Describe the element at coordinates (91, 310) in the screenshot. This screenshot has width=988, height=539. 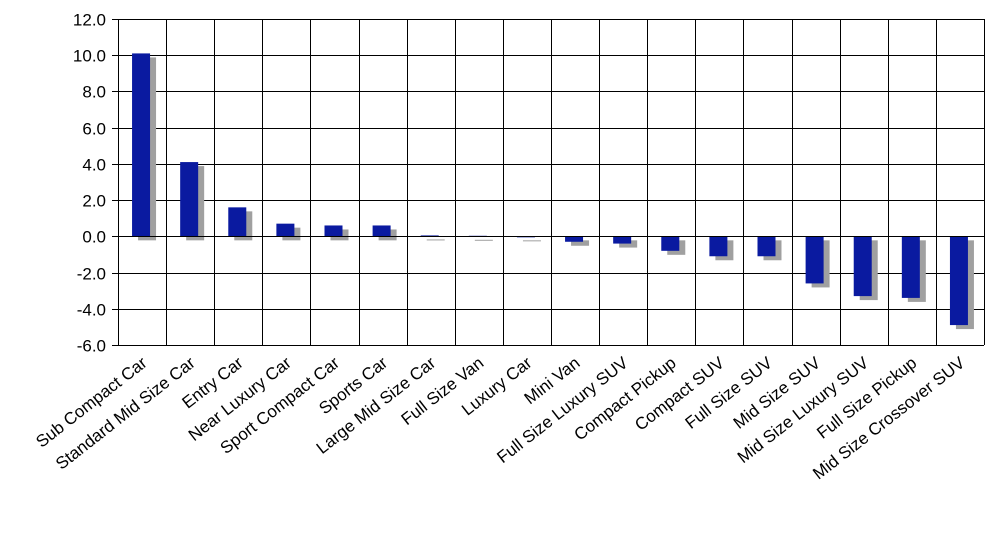
I see `y-tick-label: -4.0` at that location.